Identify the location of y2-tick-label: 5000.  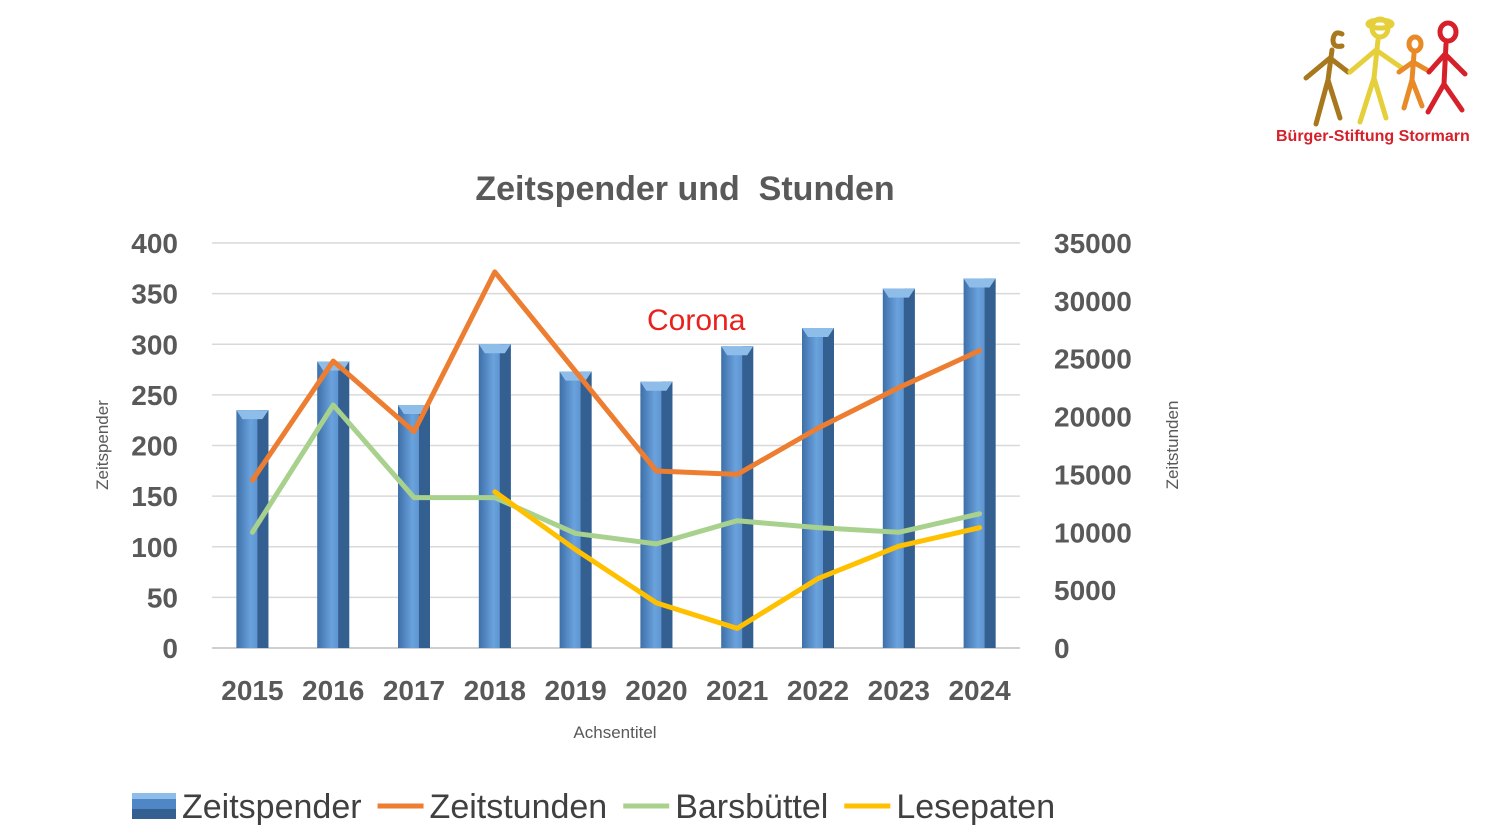
(1085, 590).